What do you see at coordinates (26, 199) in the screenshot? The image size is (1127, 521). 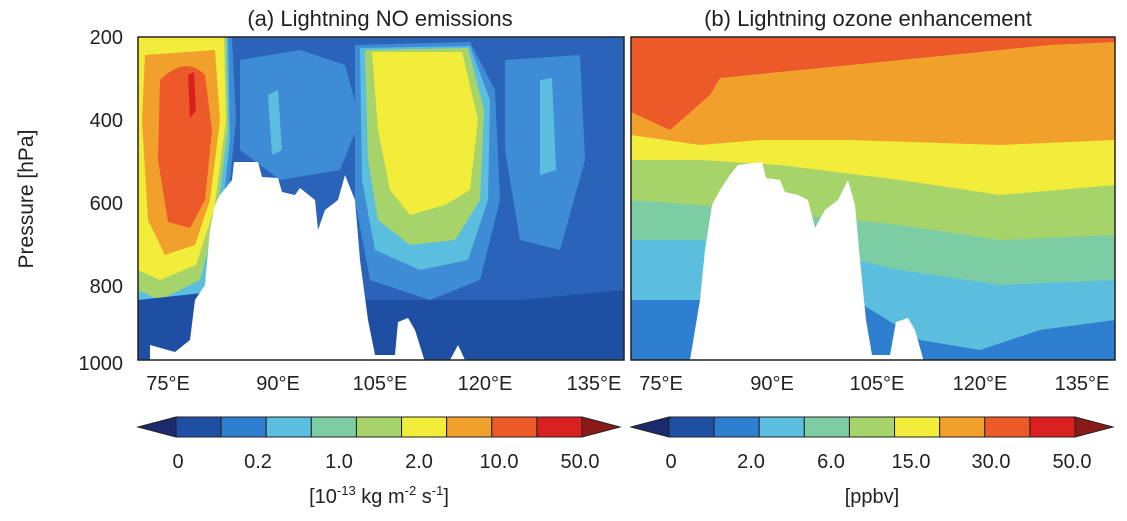 I see `y-axis-label: Pressure [hPa]` at bounding box center [26, 199].